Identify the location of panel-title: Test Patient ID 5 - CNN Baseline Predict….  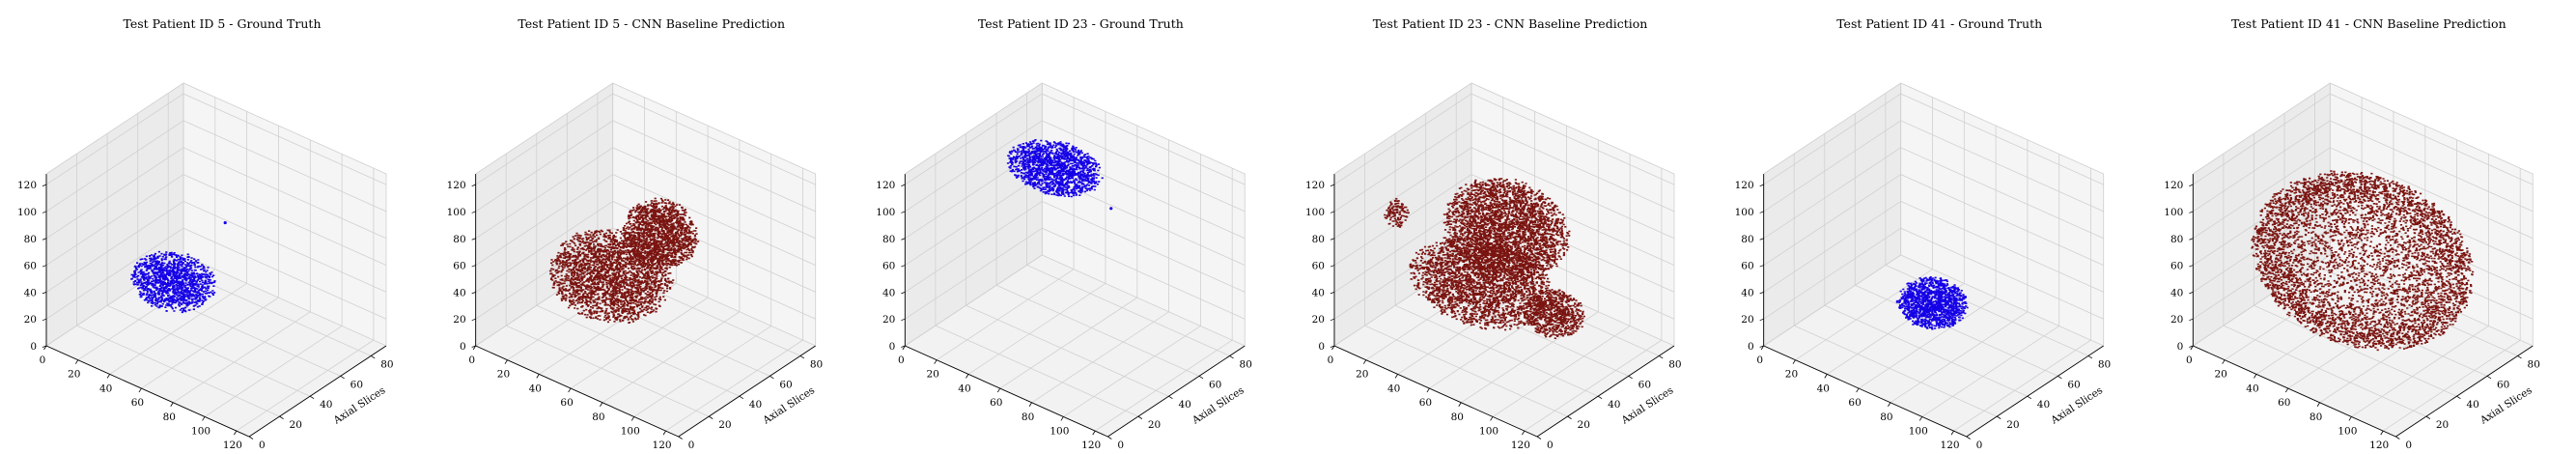
(652, 23).